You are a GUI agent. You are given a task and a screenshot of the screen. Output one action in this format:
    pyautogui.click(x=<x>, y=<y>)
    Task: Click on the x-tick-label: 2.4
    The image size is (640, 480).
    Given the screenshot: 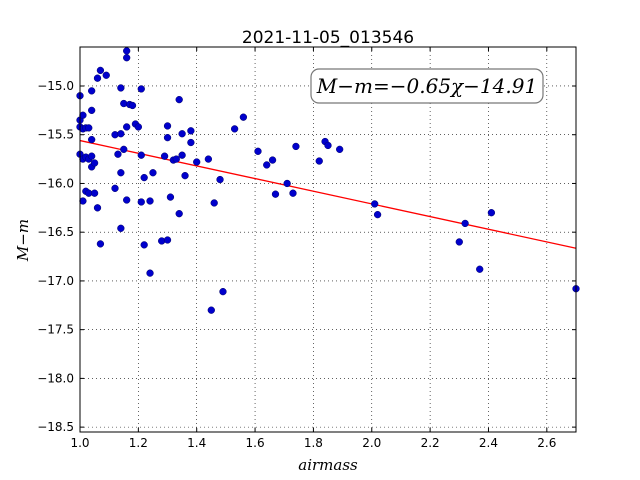 What is the action you would take?
    pyautogui.click(x=488, y=443)
    